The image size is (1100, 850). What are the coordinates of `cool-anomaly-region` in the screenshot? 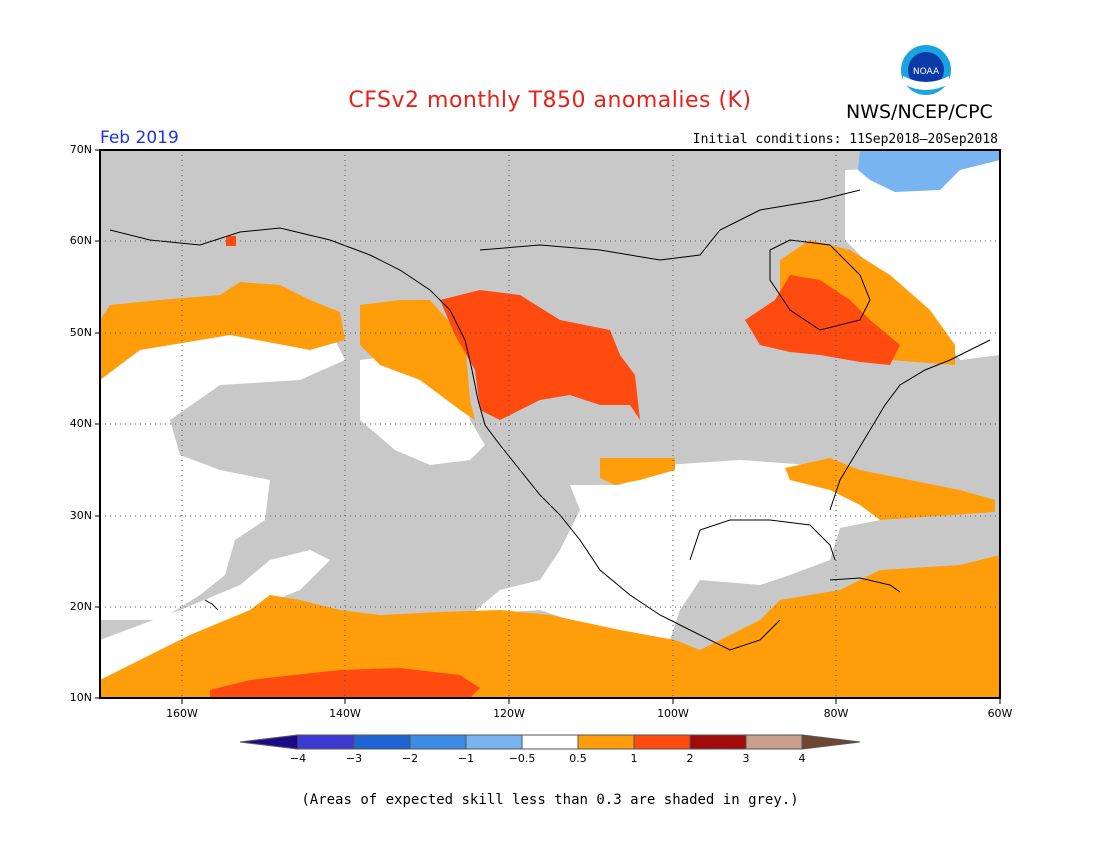 It's located at (929, 171).